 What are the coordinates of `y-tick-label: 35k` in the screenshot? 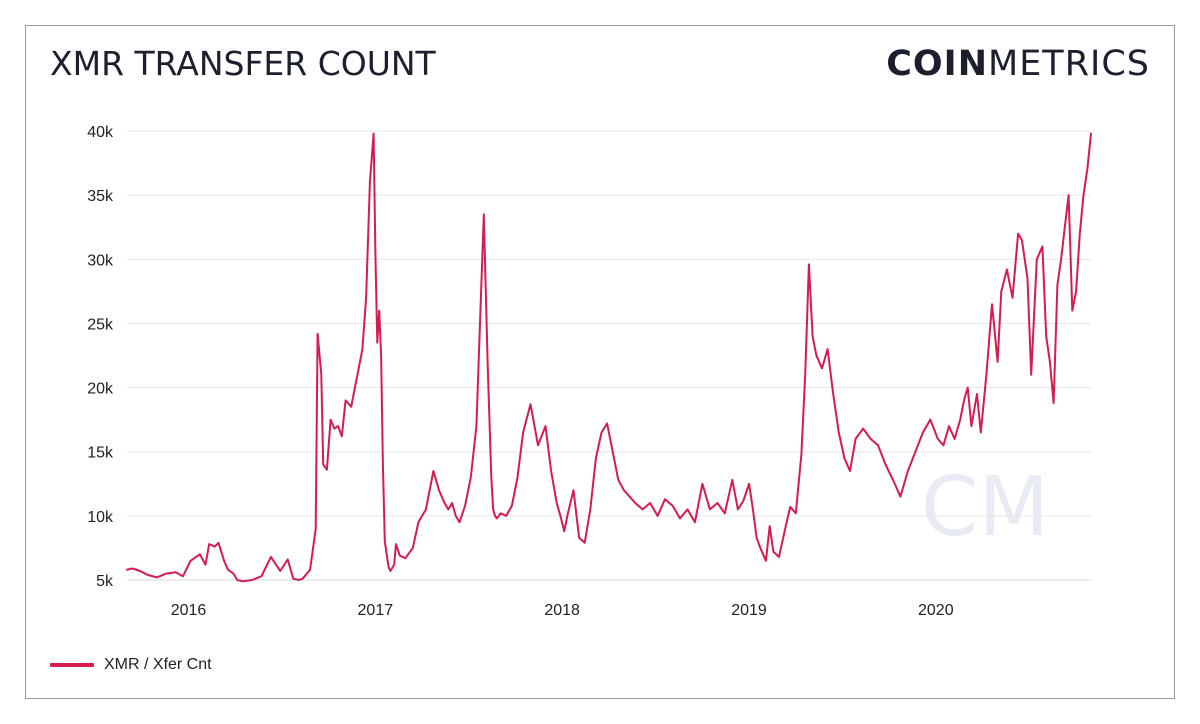 It's located at (100, 196).